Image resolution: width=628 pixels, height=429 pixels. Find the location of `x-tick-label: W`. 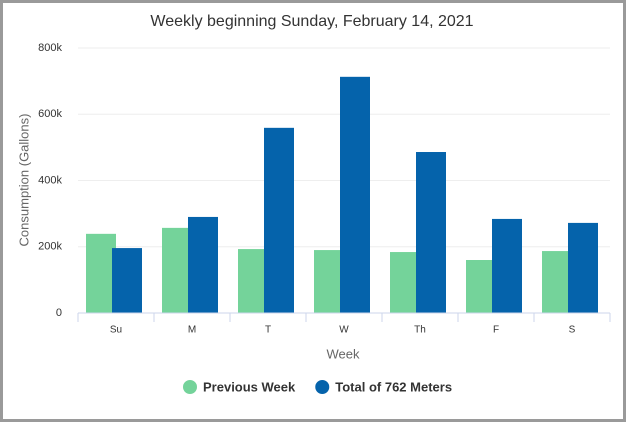

x-tick-label: W is located at coordinates (344, 330).